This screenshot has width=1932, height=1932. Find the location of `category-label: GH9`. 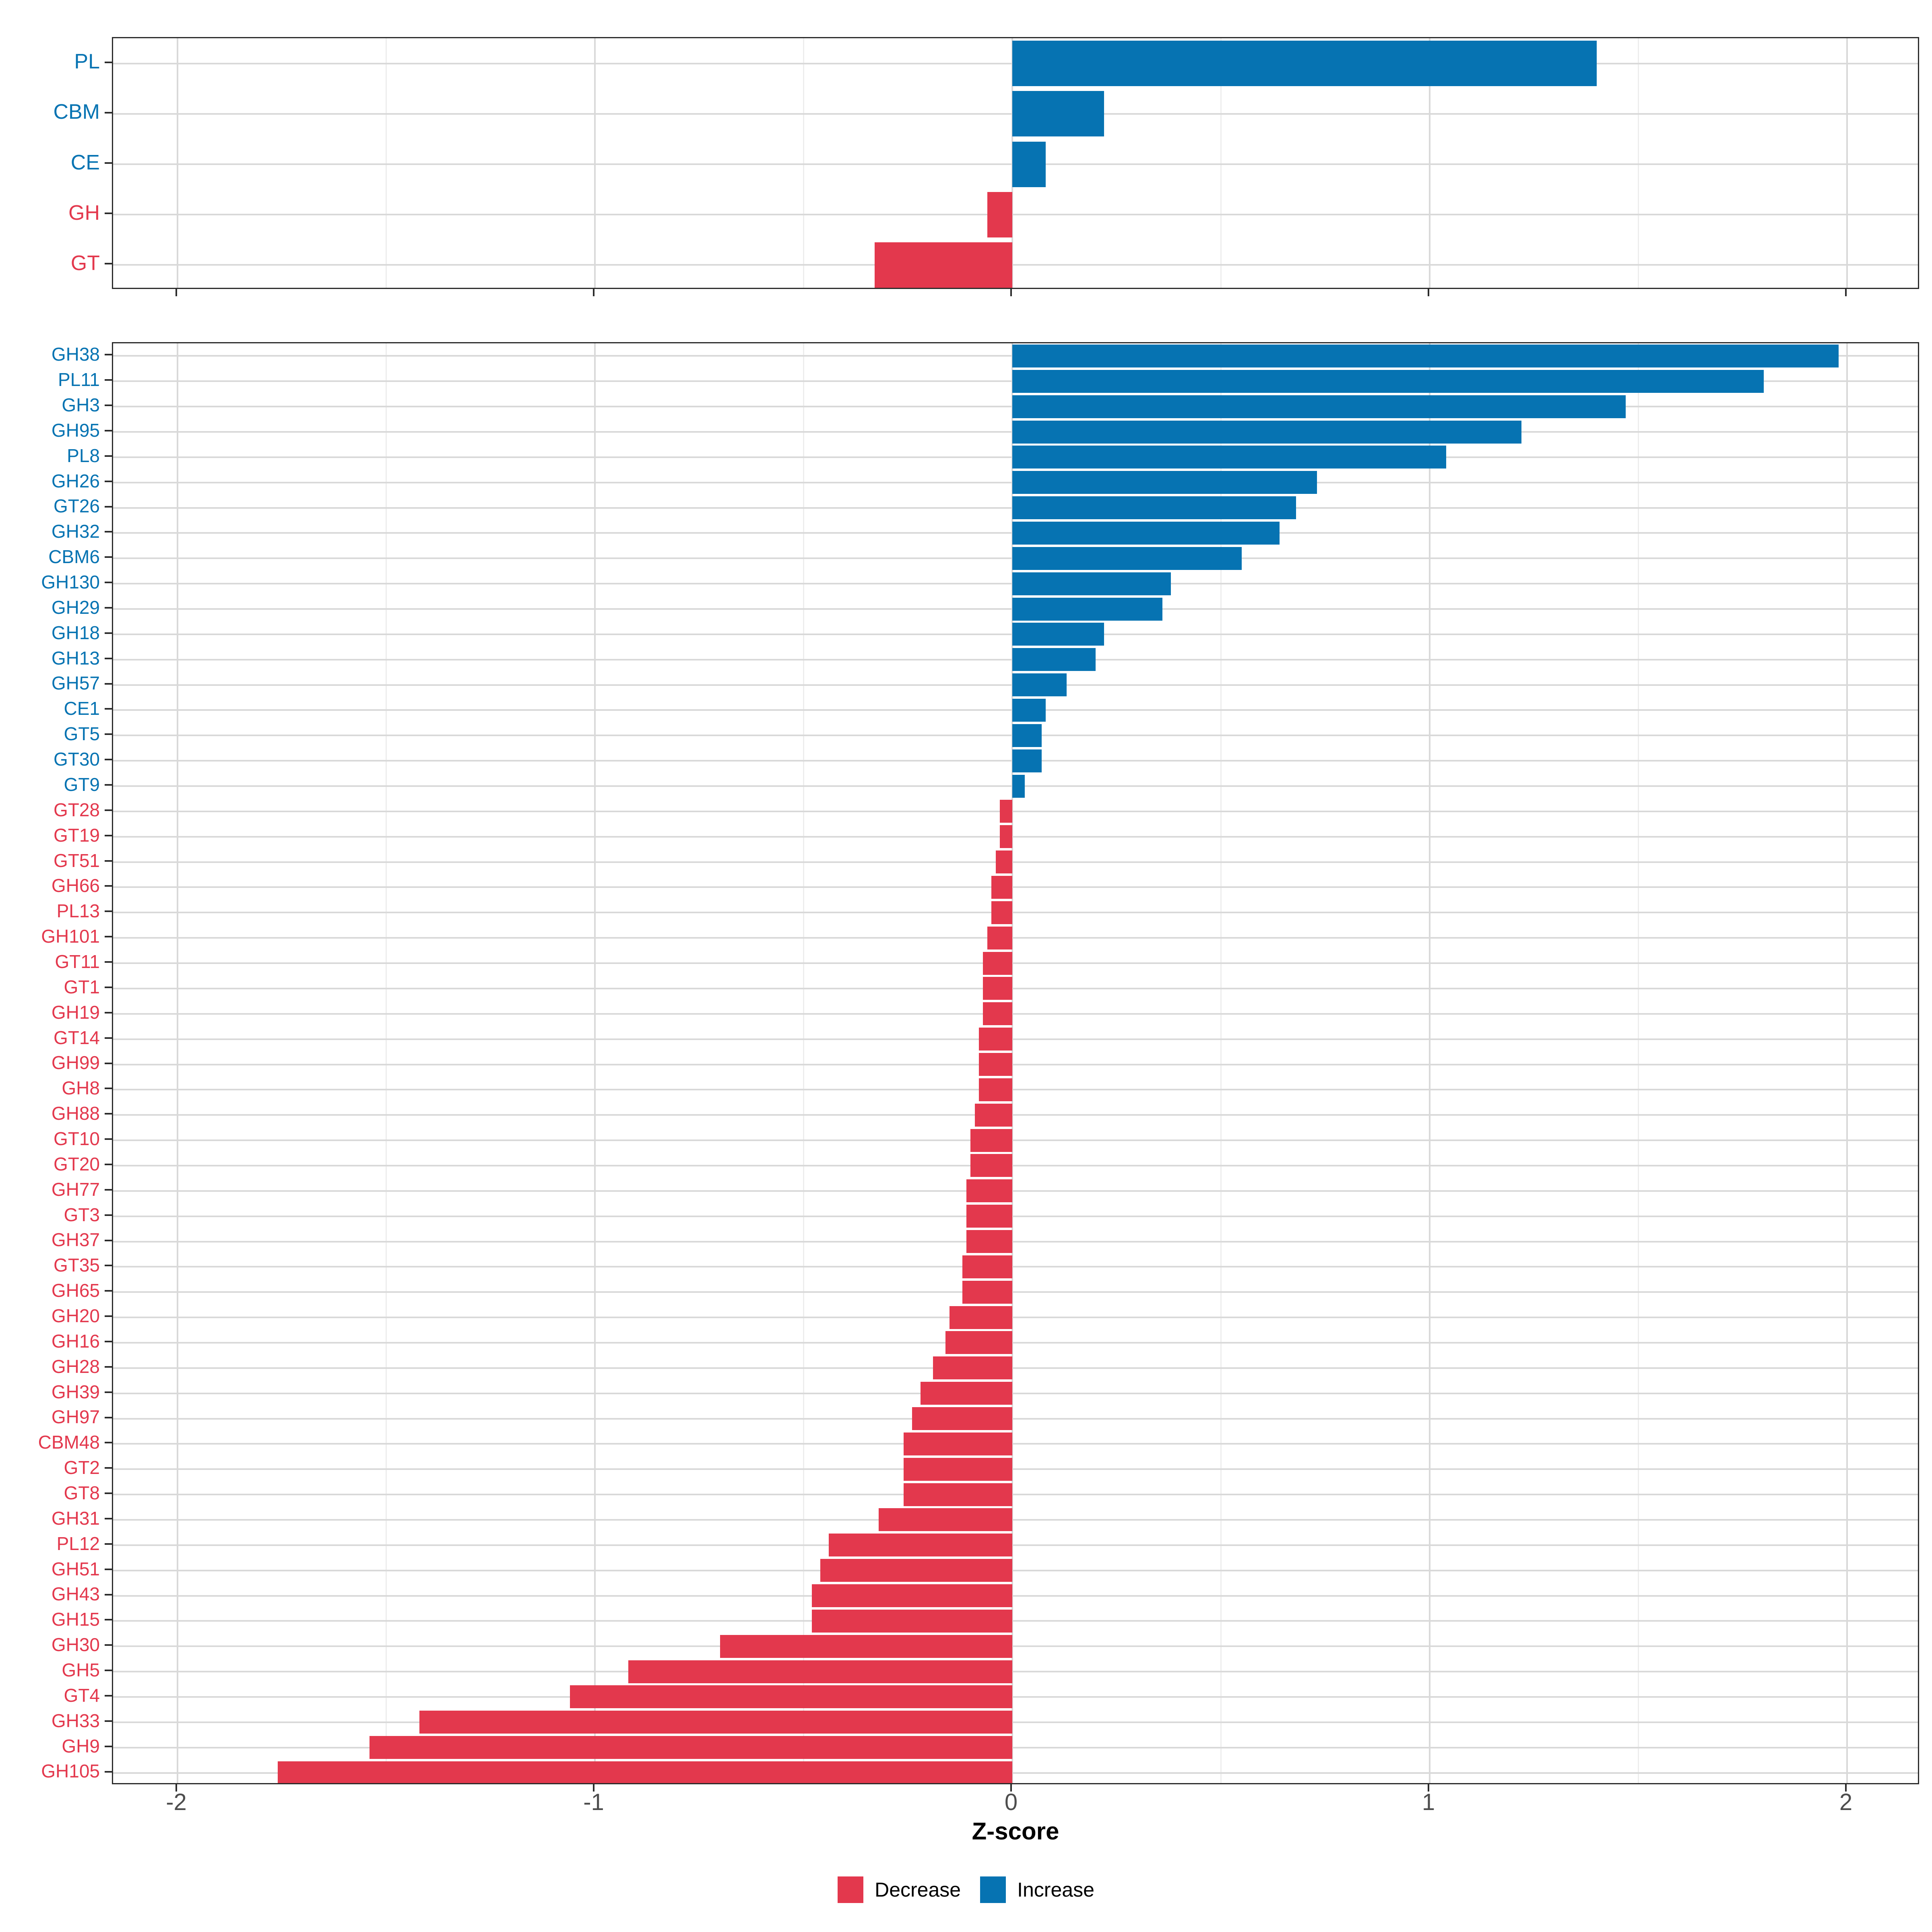

category-label: GH9 is located at coordinates (81, 1746).